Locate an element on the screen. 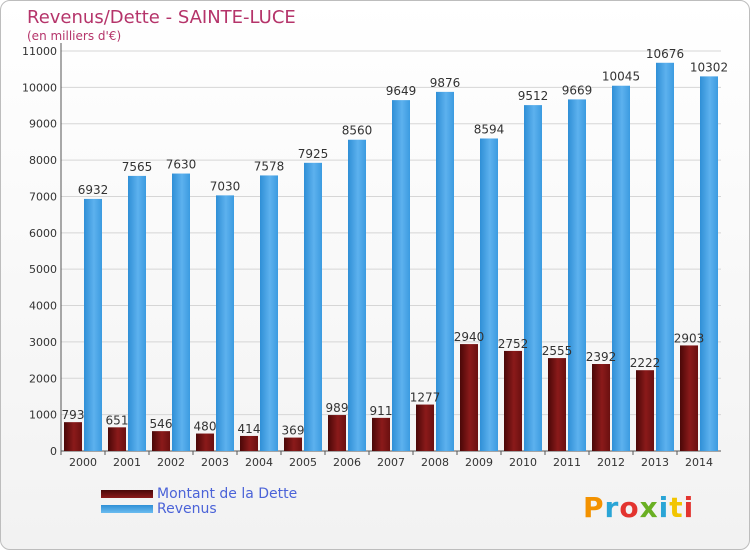  data-label-revenus: 7565 is located at coordinates (137, 167).